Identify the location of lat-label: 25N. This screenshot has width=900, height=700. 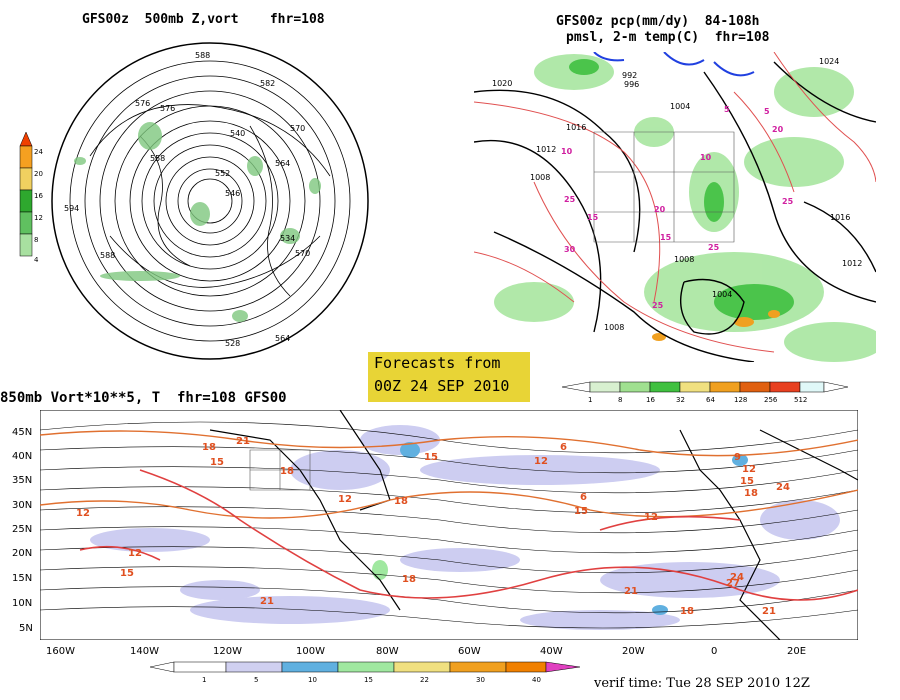
(22, 529).